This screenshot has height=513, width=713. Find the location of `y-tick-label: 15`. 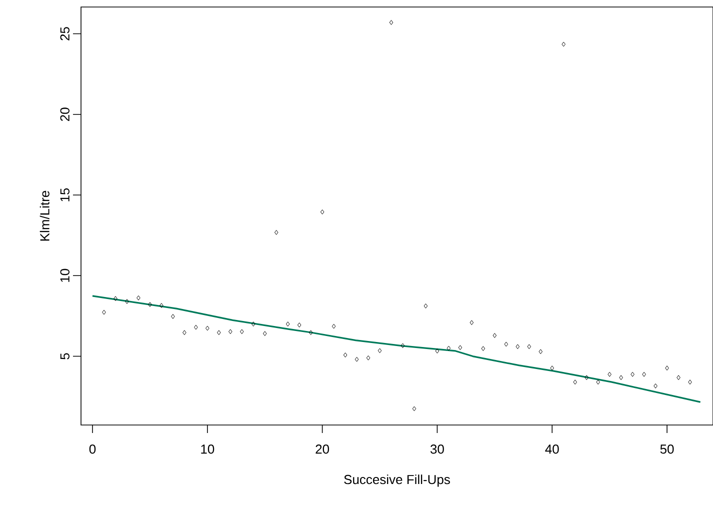

y-tick-label: 15 is located at coordinates (65, 195).